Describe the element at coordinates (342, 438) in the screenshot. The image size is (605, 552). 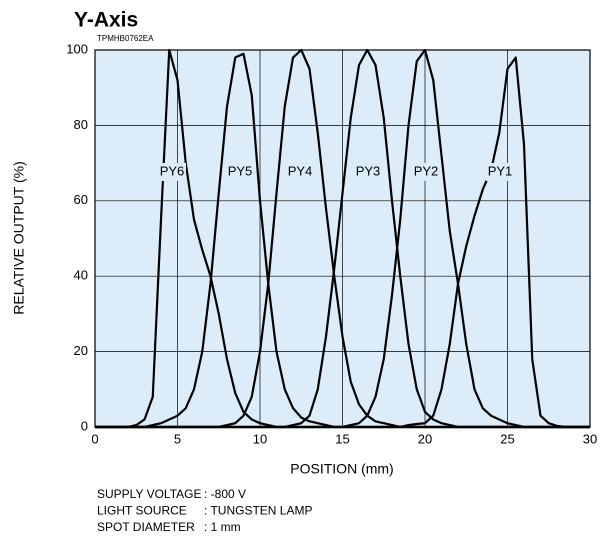
I see `x-tick-label: 15` at that location.